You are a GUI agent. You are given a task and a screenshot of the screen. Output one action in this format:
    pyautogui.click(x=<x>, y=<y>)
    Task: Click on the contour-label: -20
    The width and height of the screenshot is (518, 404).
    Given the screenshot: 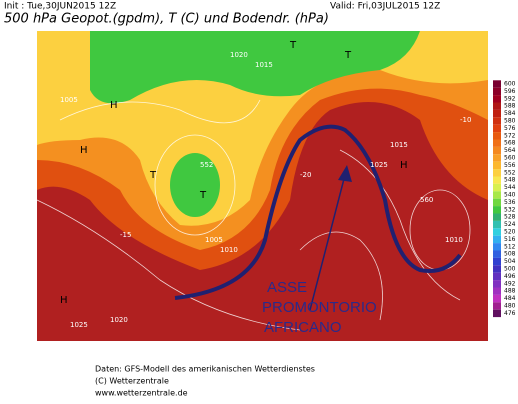 What is the action you would take?
    pyautogui.click(x=305, y=175)
    